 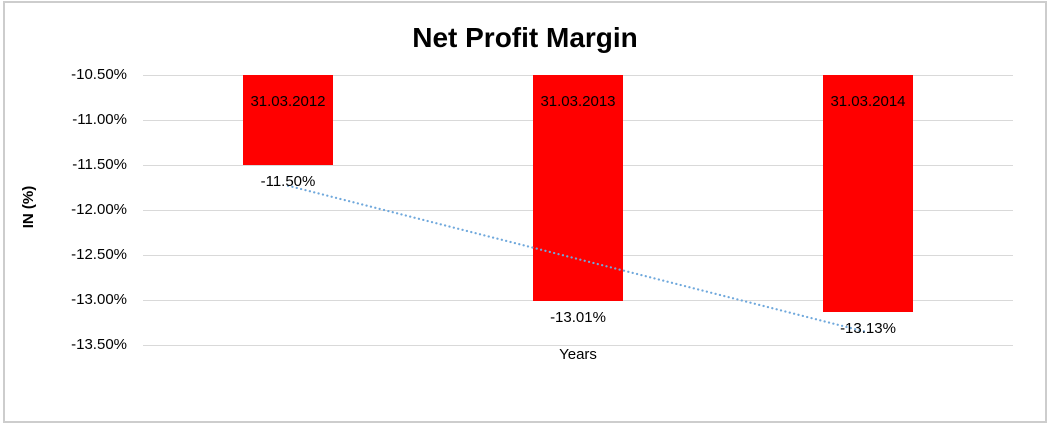 I want to click on category-label: 31.03.2012, so click(x=288, y=101).